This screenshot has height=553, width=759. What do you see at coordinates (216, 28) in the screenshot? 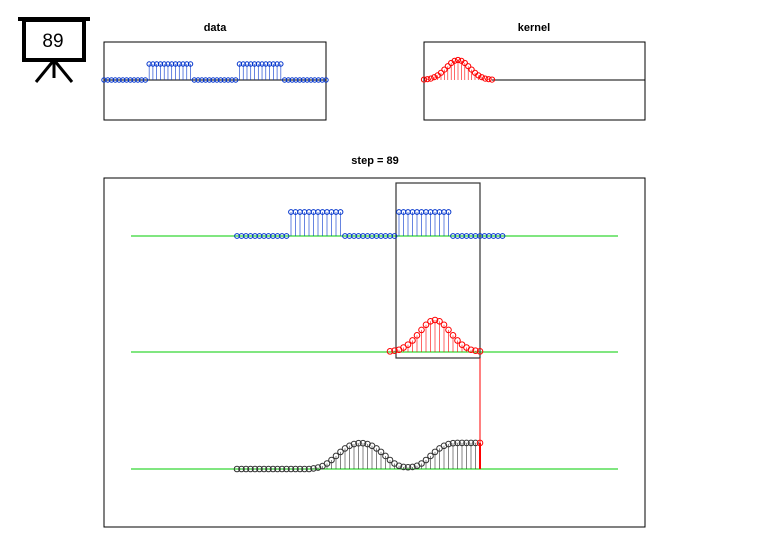
I see `panel-title: data` at bounding box center [216, 28].